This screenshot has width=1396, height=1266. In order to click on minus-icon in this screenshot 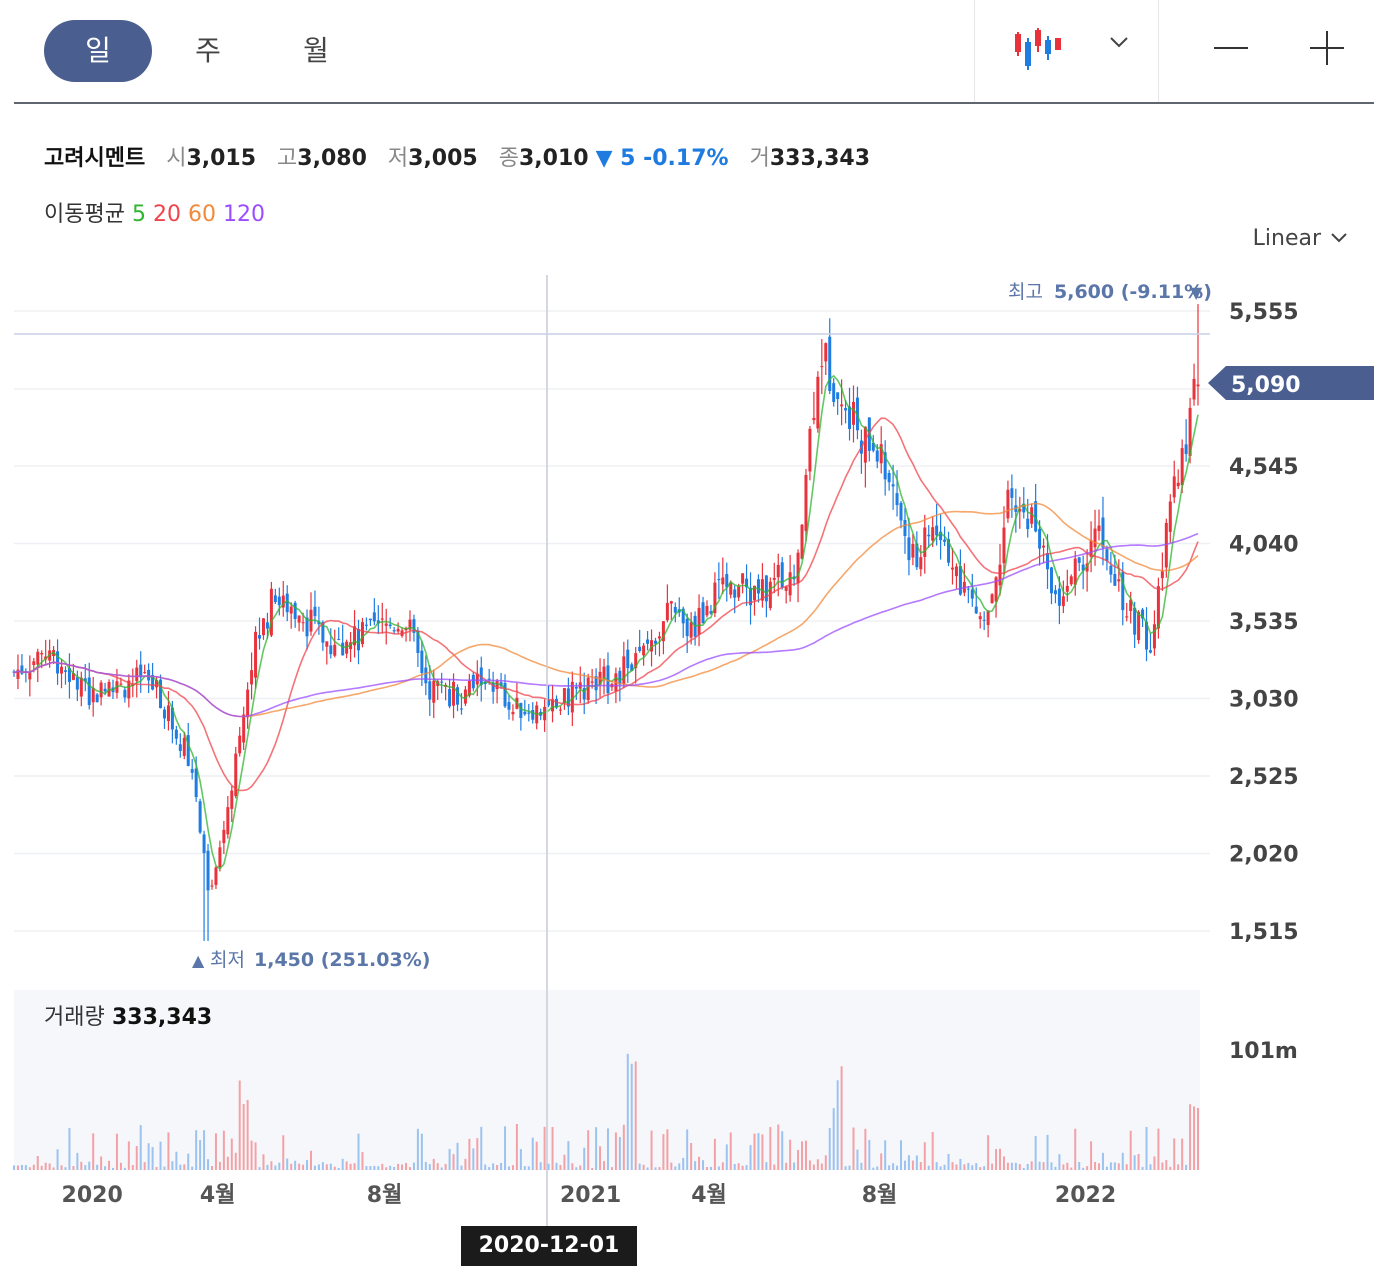, I will do `click(1232, 50)`.